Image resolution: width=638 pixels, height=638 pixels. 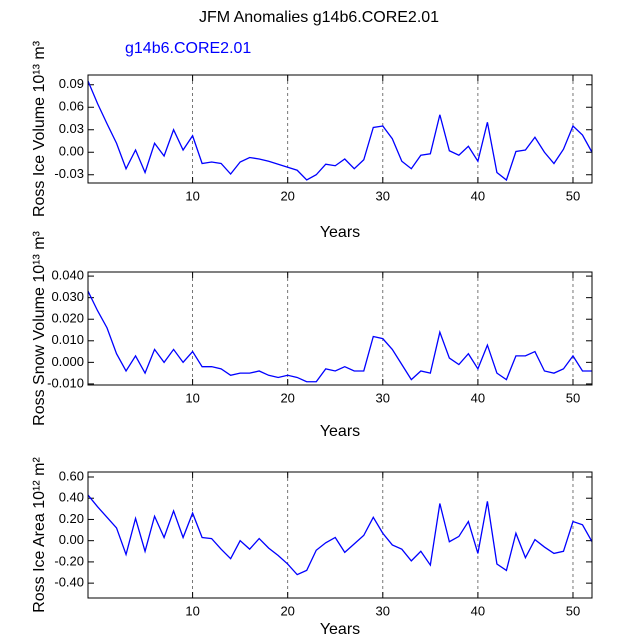 I want to click on y-tick-label: 0.030, so click(x=67, y=296).